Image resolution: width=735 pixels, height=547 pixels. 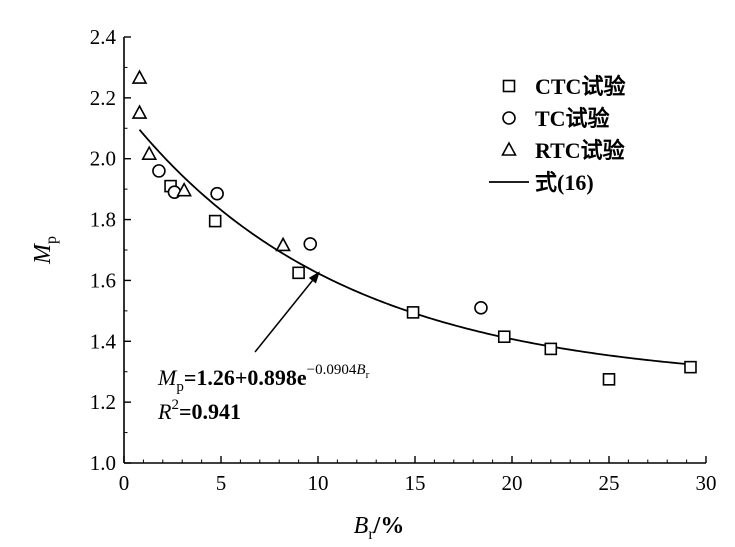 I want to click on y-tick-label: 2.4, so click(x=103, y=37).